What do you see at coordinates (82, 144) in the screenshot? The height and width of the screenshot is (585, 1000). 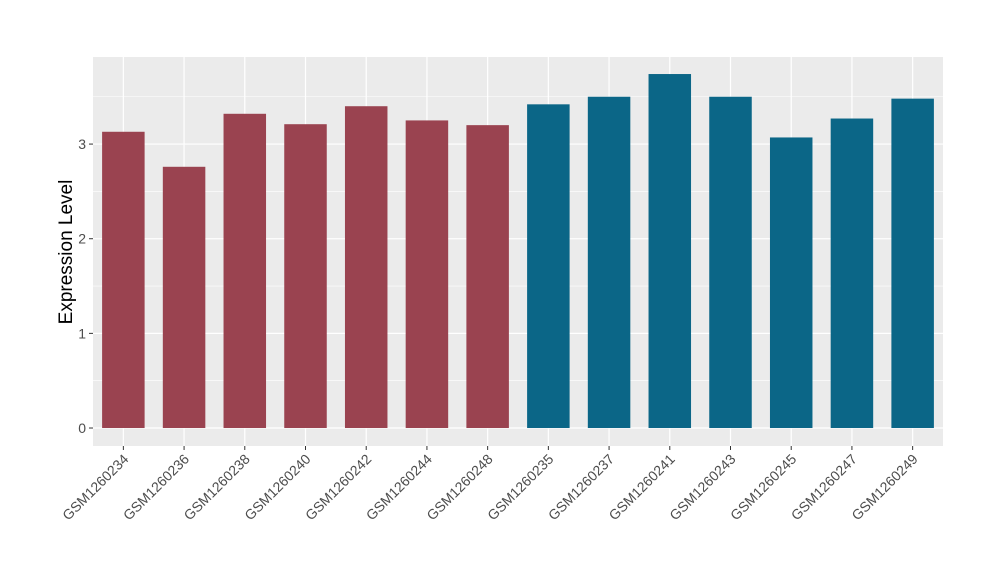 I see `y-tick-label: 3` at bounding box center [82, 144].